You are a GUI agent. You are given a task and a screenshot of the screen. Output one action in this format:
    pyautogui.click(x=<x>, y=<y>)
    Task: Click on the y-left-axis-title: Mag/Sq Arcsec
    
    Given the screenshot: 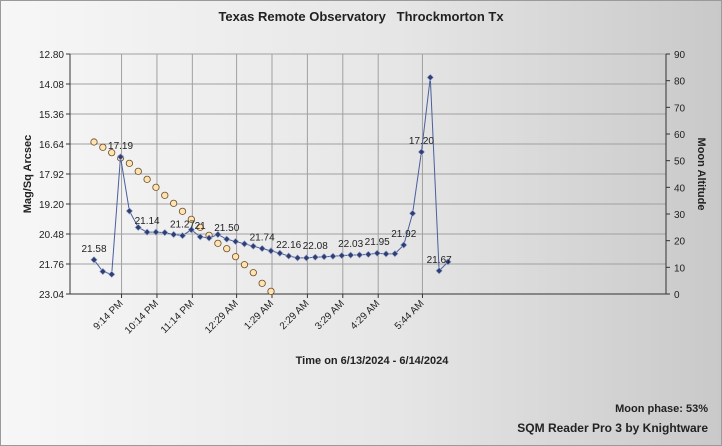 What is the action you would take?
    pyautogui.click(x=28, y=174)
    